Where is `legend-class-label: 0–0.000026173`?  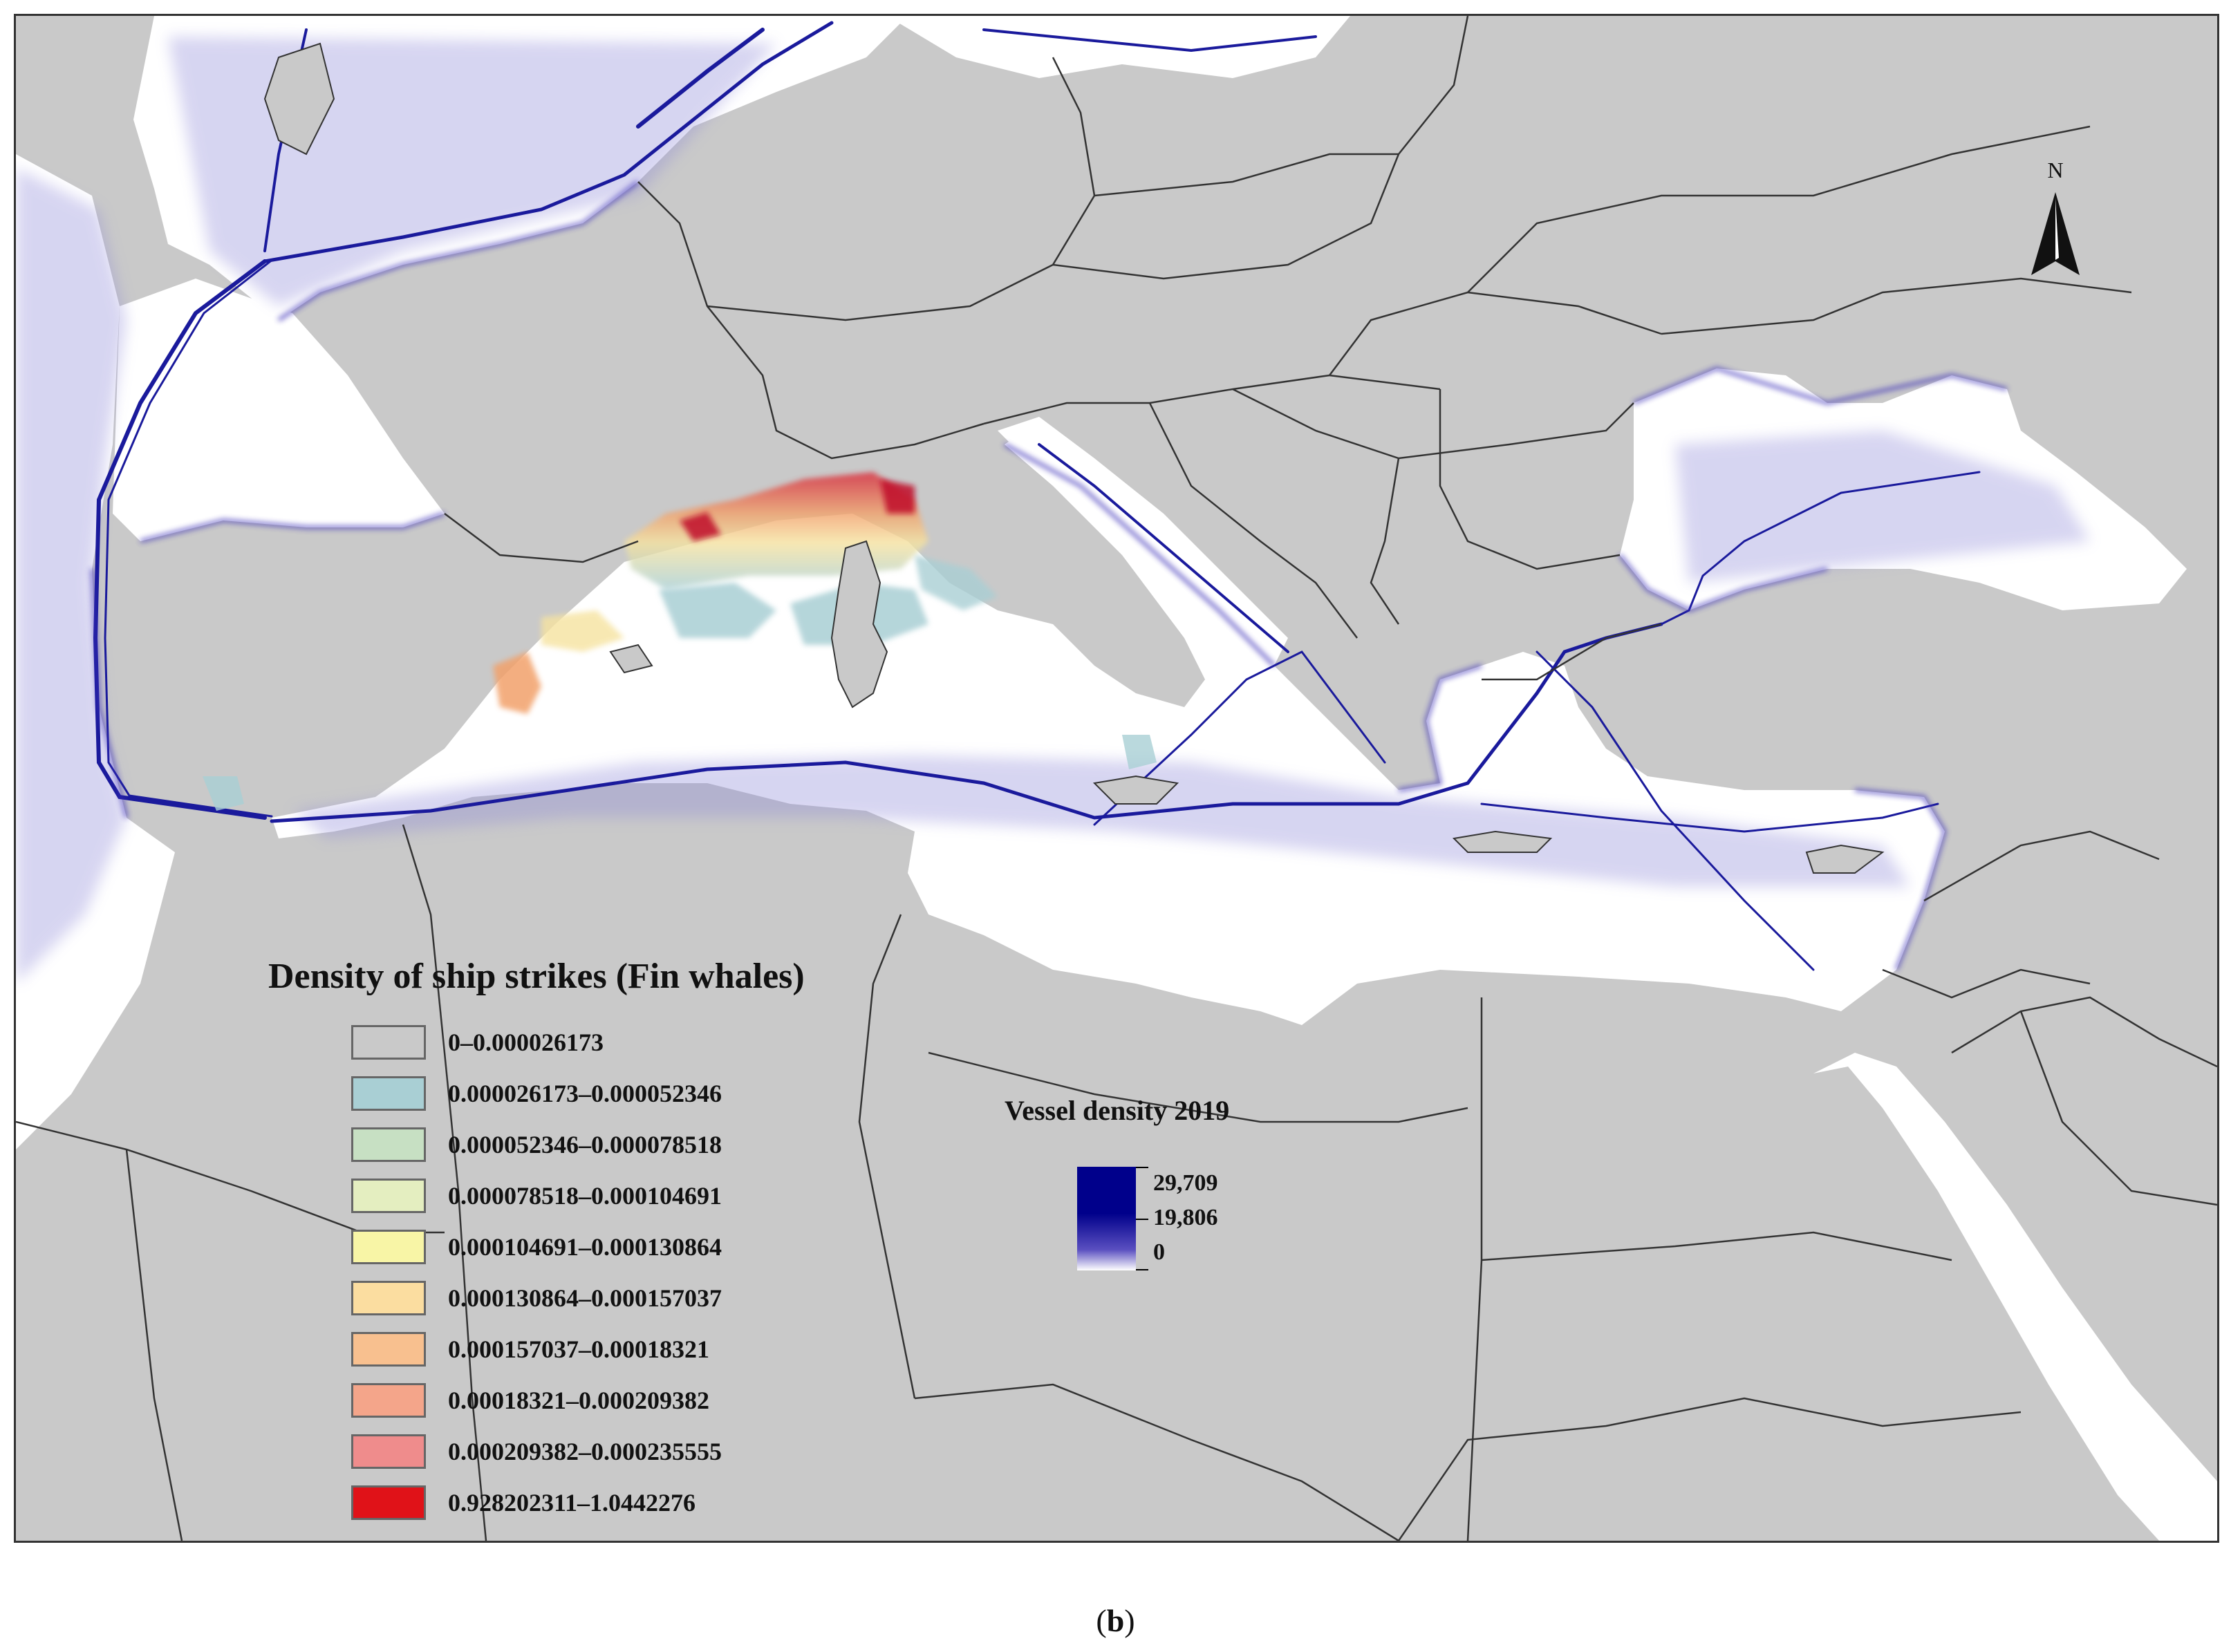
legend-class-label: 0–0.000026173 is located at coordinates (526, 1042).